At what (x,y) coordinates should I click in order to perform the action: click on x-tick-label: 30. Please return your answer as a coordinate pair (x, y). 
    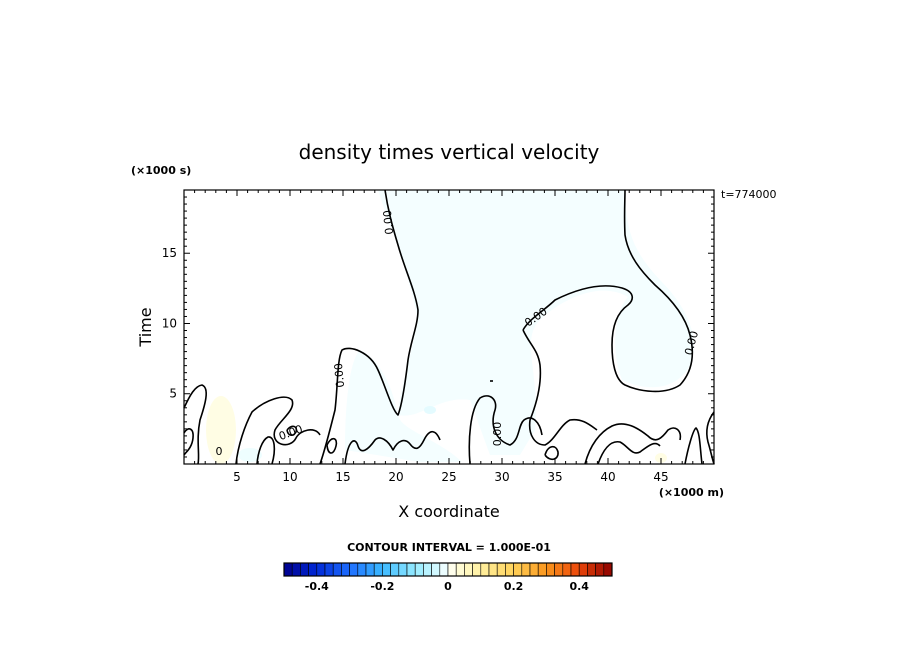
    Looking at the image, I should click on (501, 477).